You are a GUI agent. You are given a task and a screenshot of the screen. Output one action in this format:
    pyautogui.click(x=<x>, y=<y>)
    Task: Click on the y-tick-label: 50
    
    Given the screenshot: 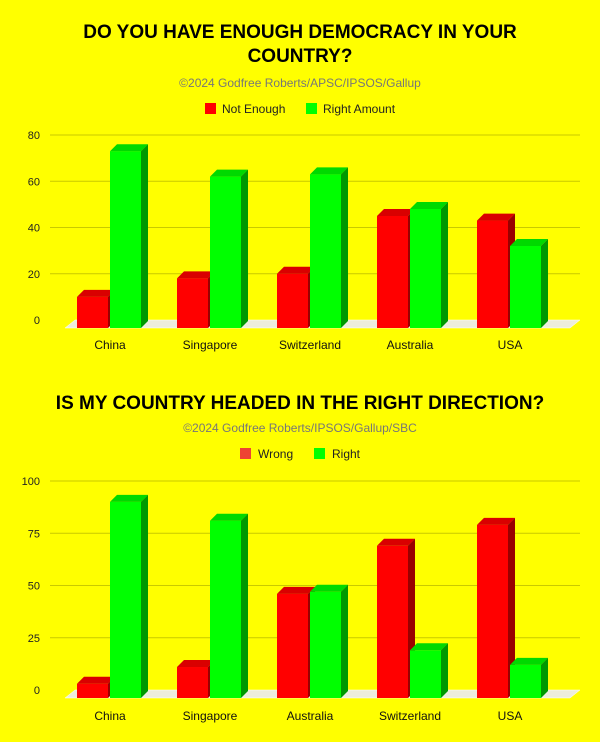 What is the action you would take?
    pyautogui.click(x=34, y=587)
    